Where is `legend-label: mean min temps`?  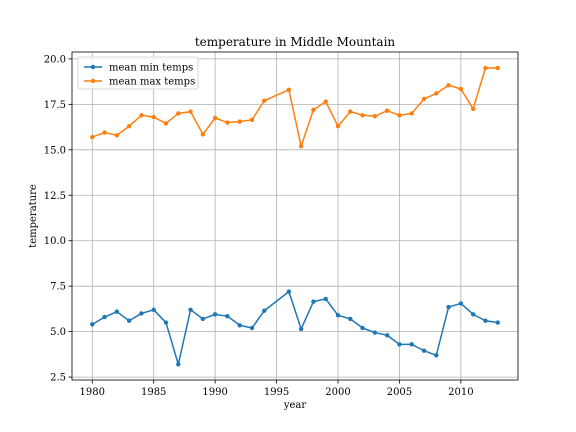 legend-label: mean min temps is located at coordinates (151, 68).